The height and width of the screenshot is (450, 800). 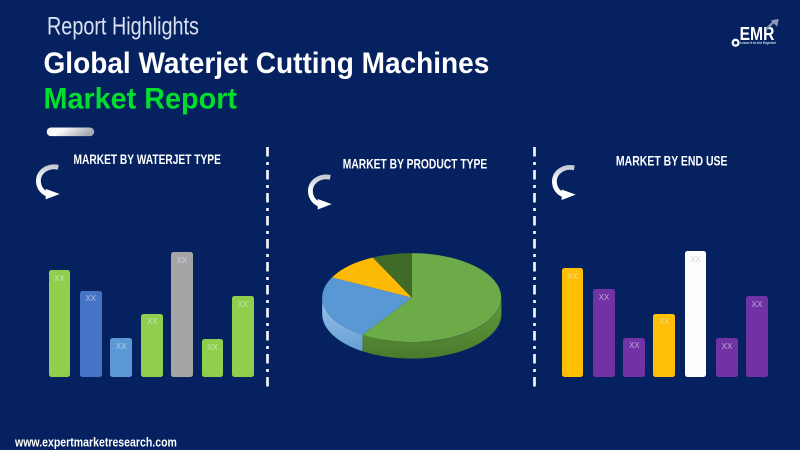 What do you see at coordinates (123, 26) in the screenshot?
I see `svg-text: Report Highlights` at bounding box center [123, 26].